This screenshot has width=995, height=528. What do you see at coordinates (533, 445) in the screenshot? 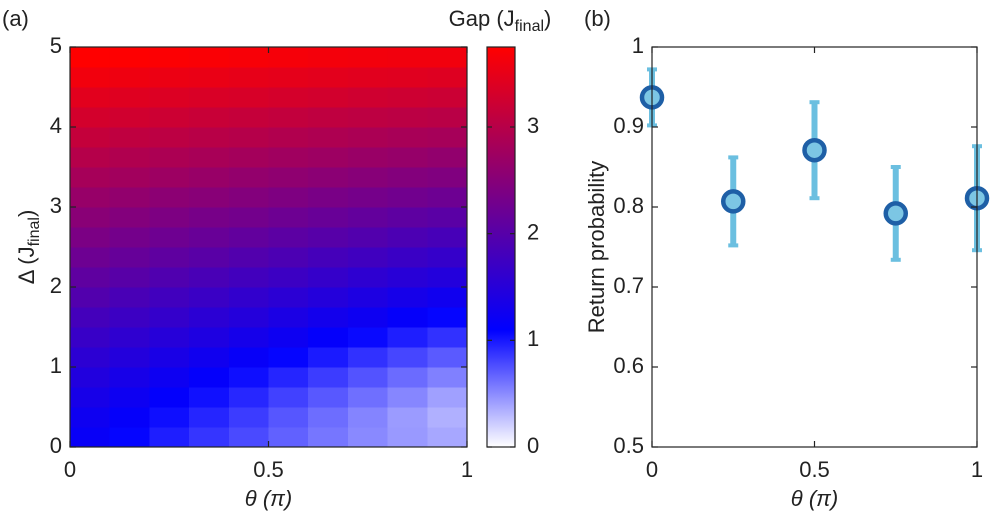
I see `colorbar-tick-label: 0` at bounding box center [533, 445].